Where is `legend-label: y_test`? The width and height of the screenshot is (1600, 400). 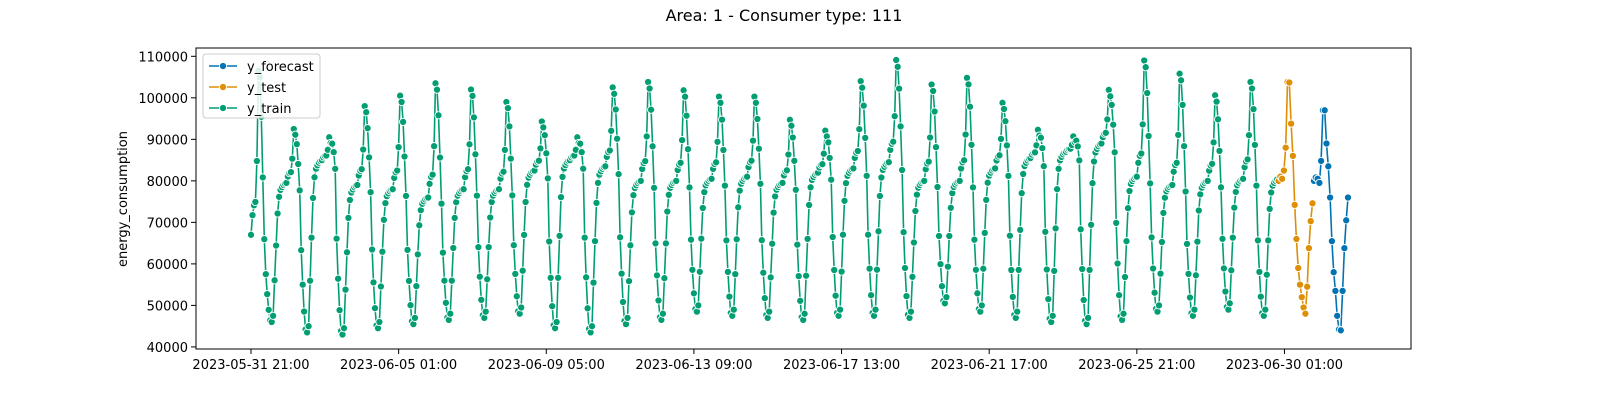 legend-label: y_test is located at coordinates (266, 88).